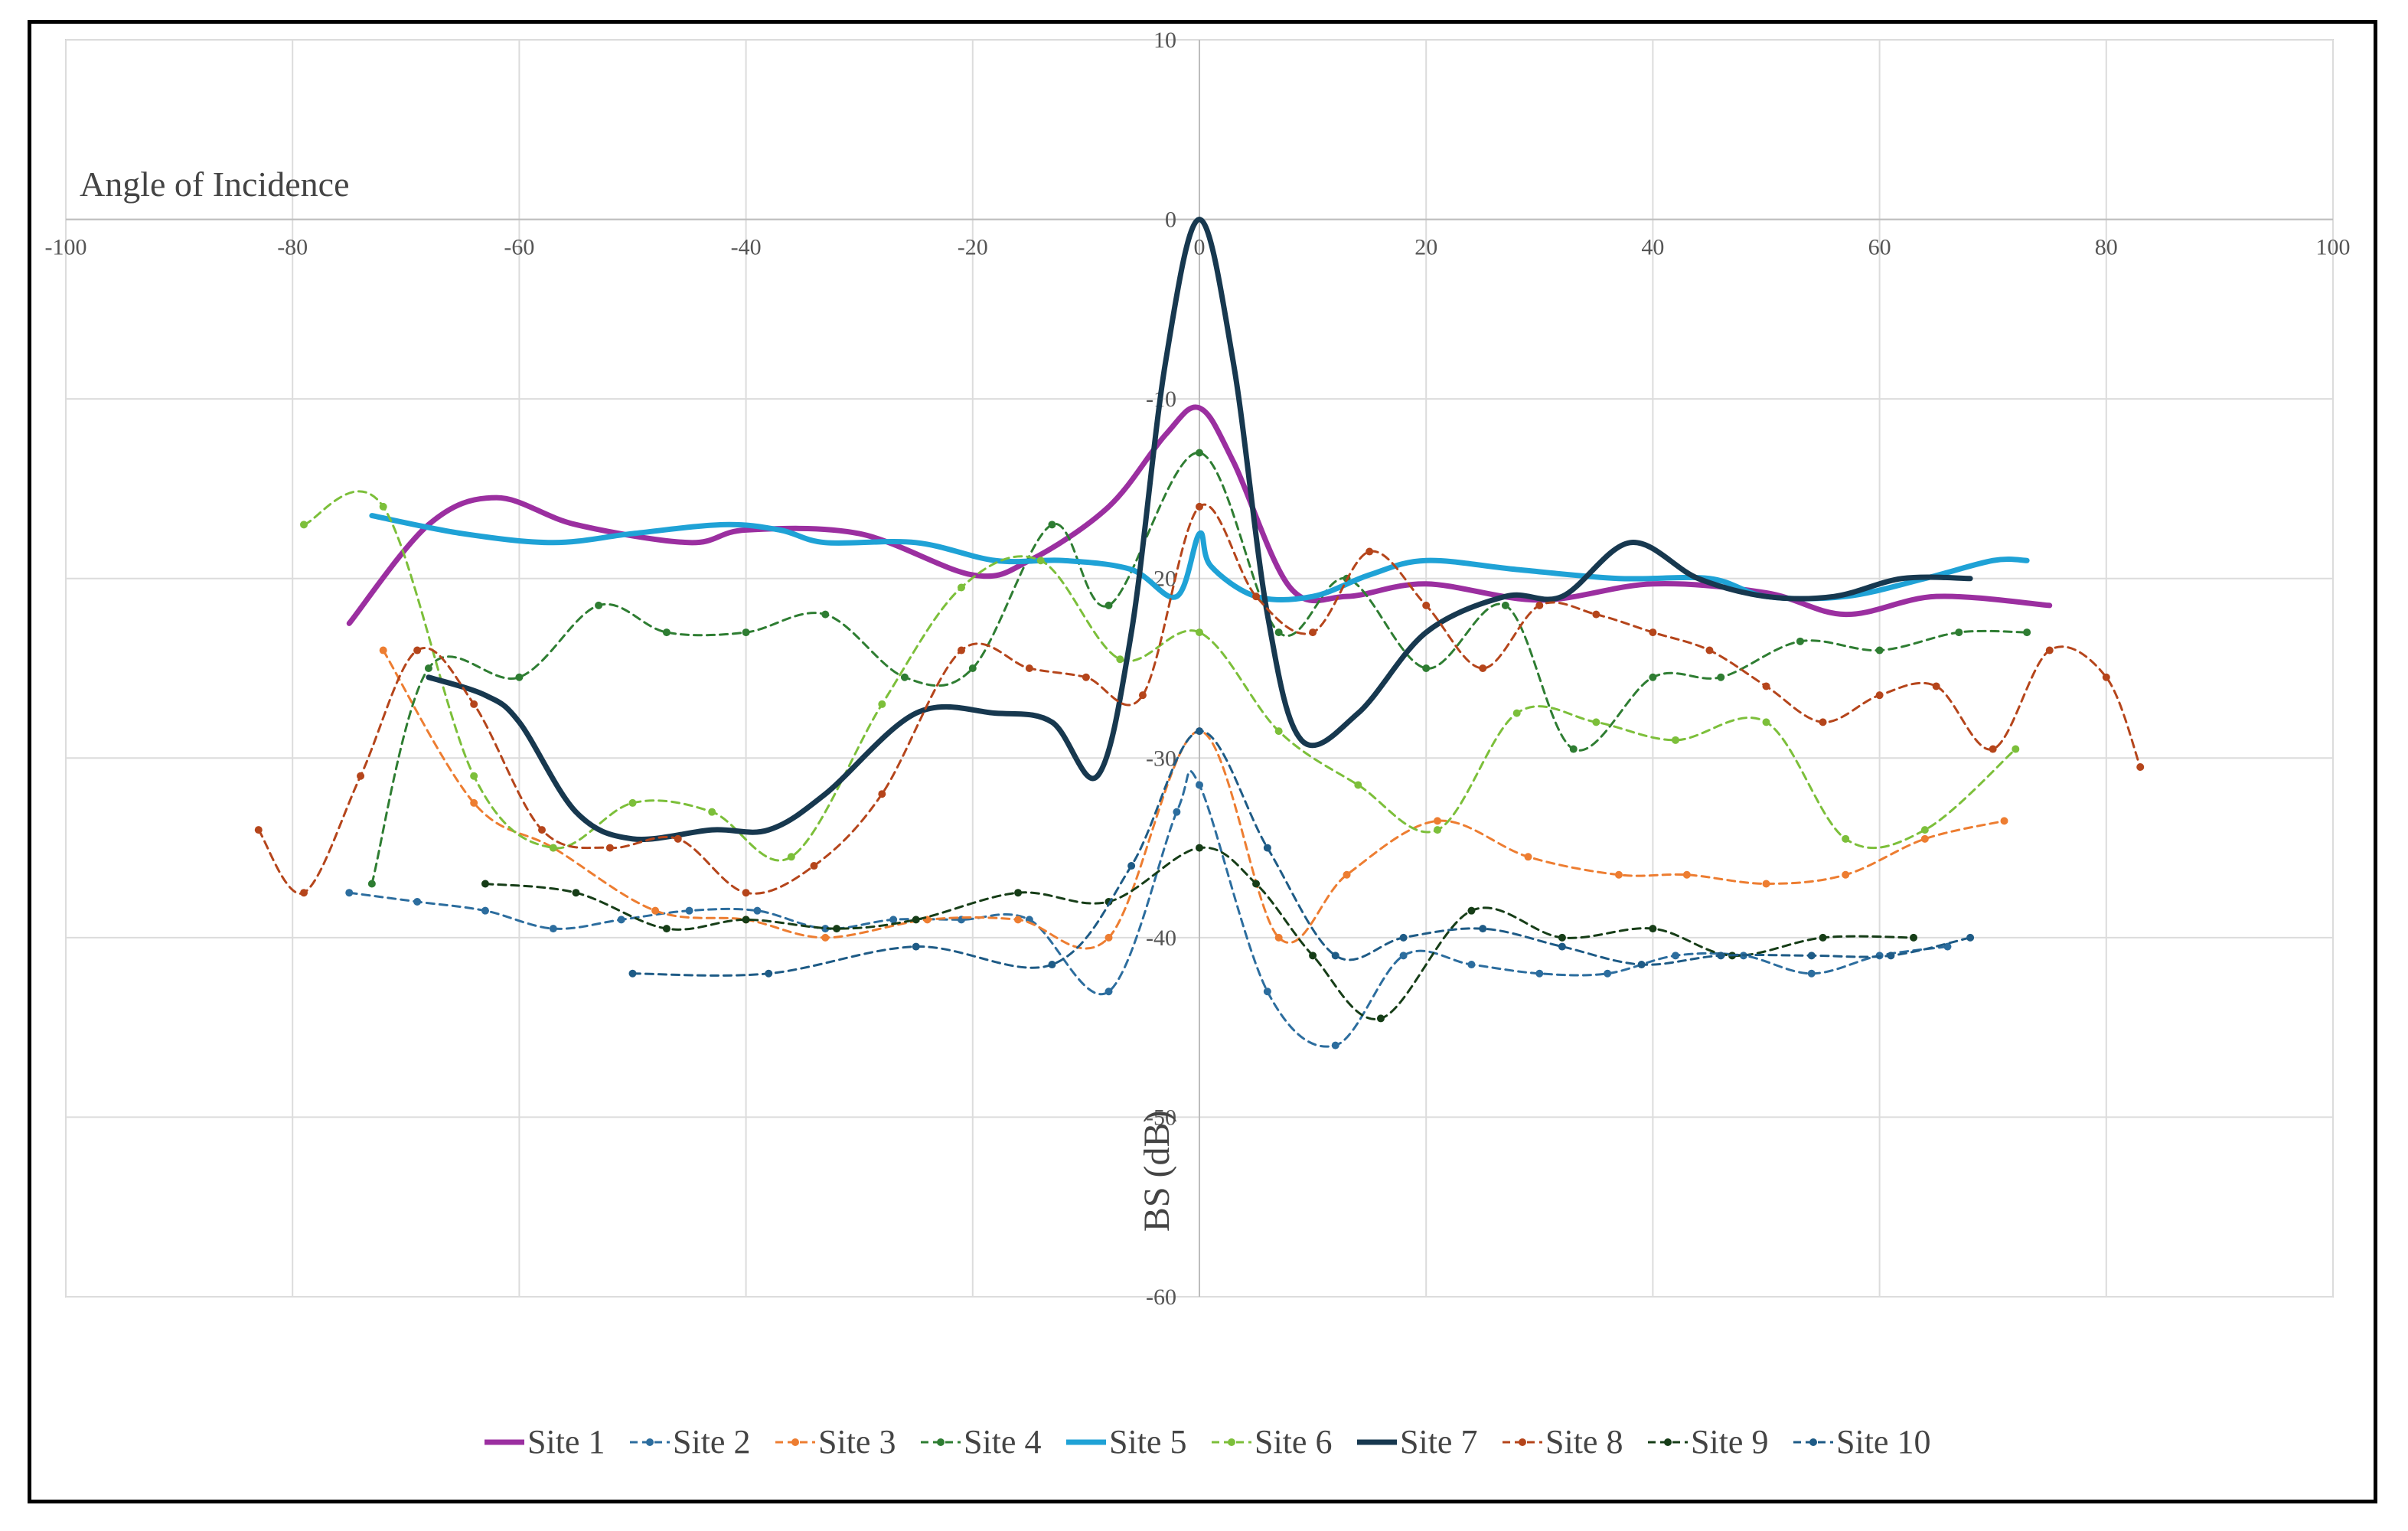 The height and width of the screenshot is (1531, 2408). I want to click on legend-item: Site 1, so click(545, 1442).